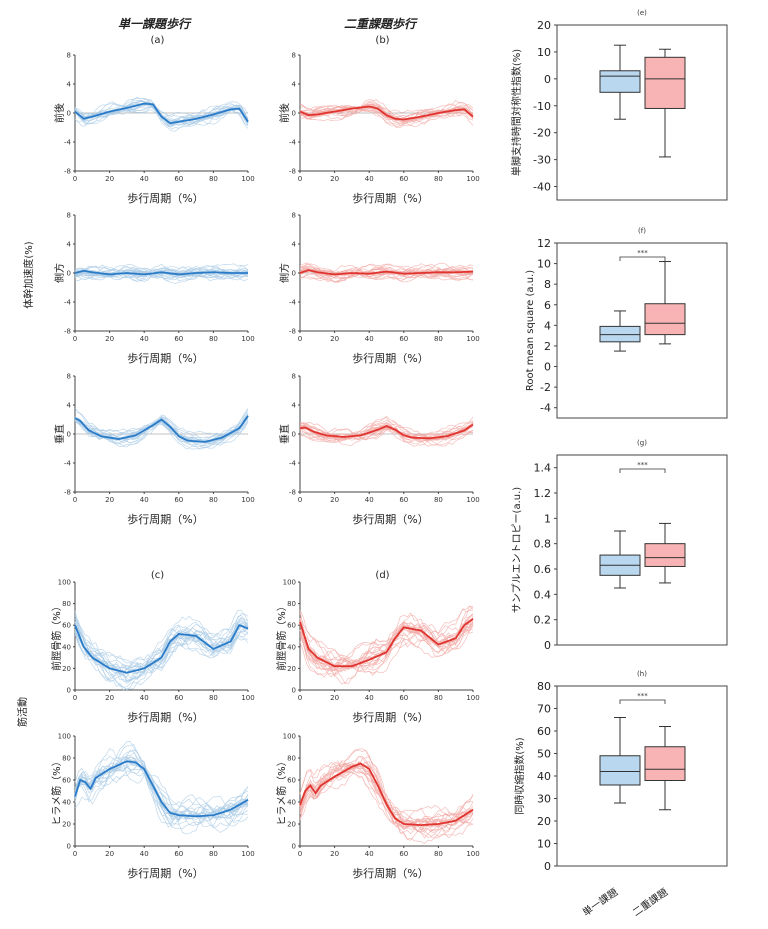  What do you see at coordinates (543, 493) in the screenshot?
I see `y-tick-label: 1.2` at bounding box center [543, 493].